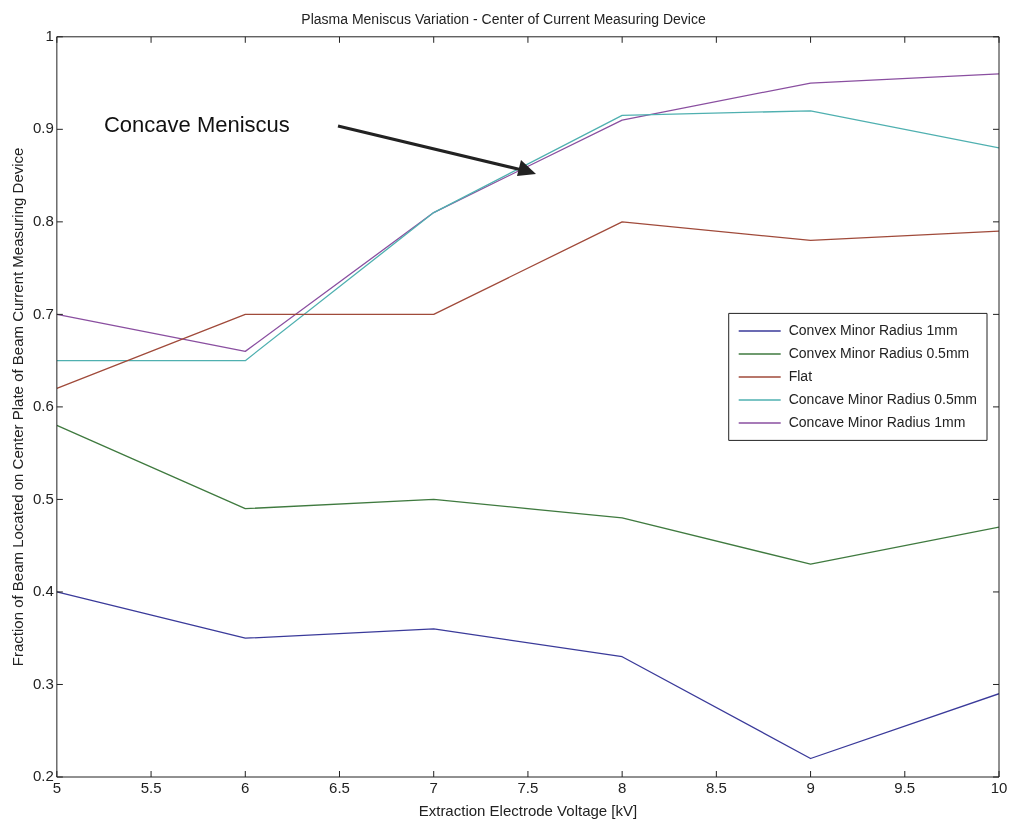 The width and height of the screenshot is (1019, 831). What do you see at coordinates (43, 498) in the screenshot?
I see `y-tick-label: 0.5` at bounding box center [43, 498].